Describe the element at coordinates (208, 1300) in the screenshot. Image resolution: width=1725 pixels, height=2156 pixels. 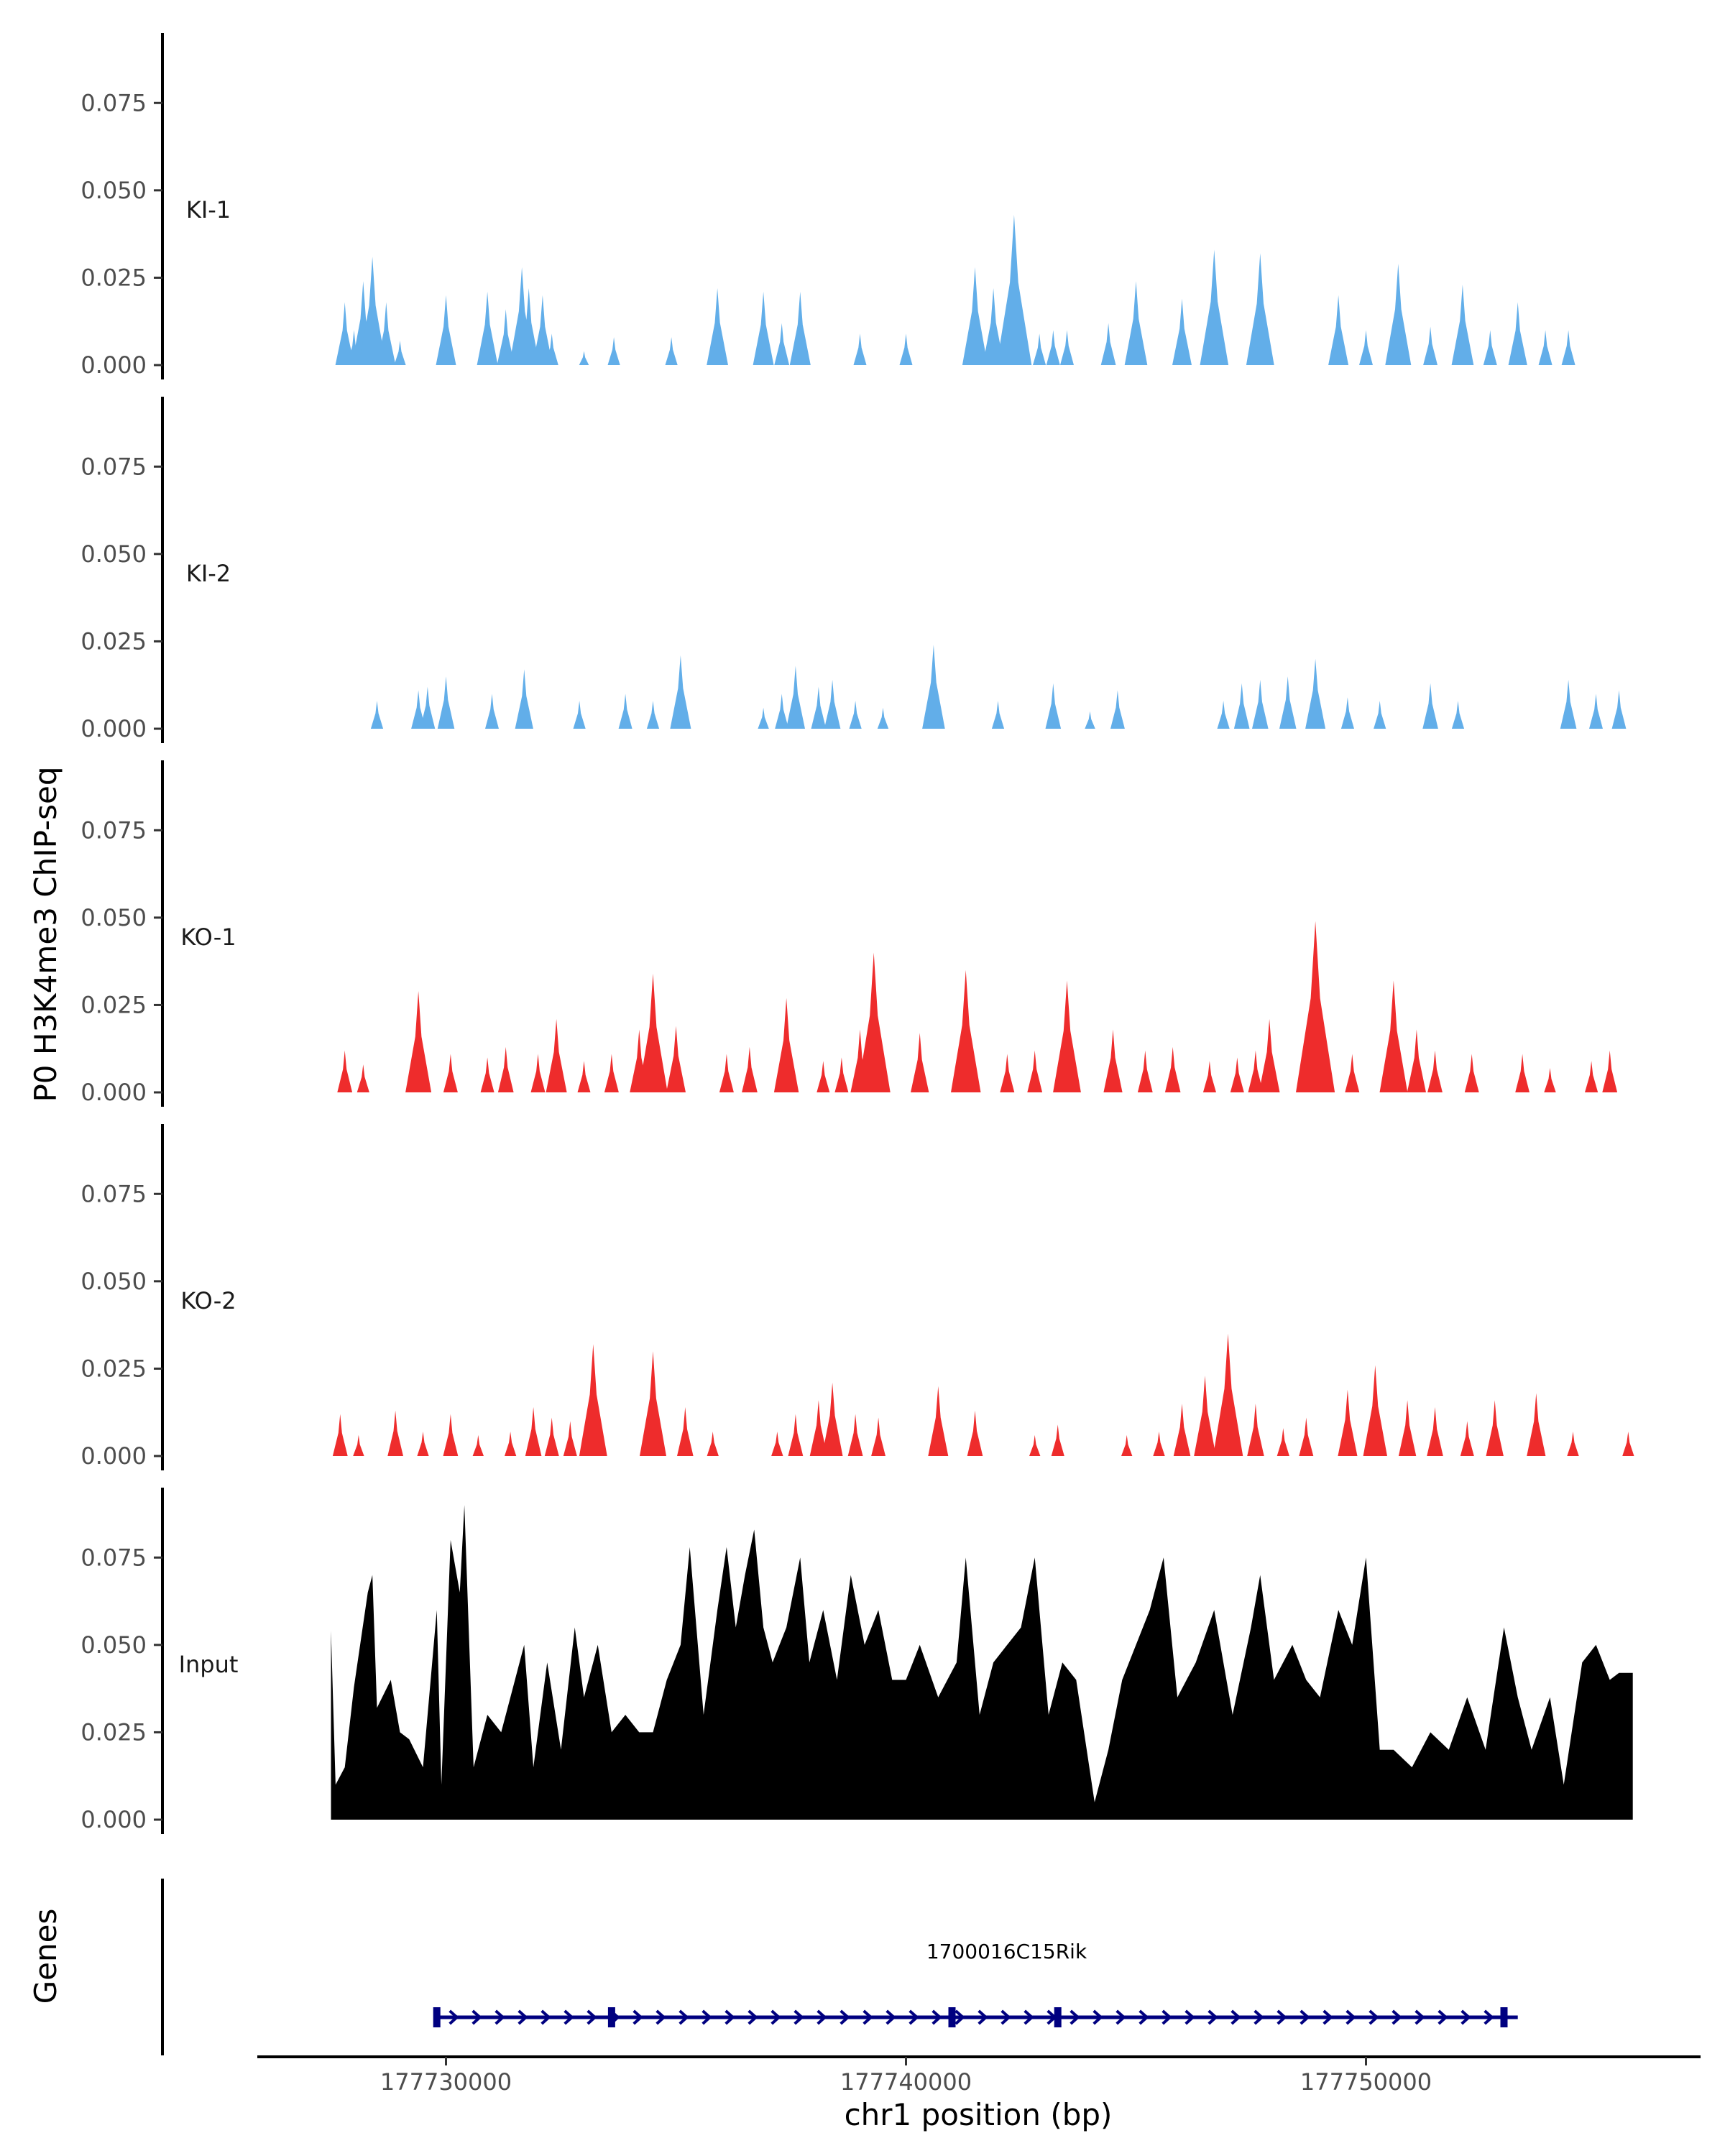
I see `track-label: KO-2` at that location.